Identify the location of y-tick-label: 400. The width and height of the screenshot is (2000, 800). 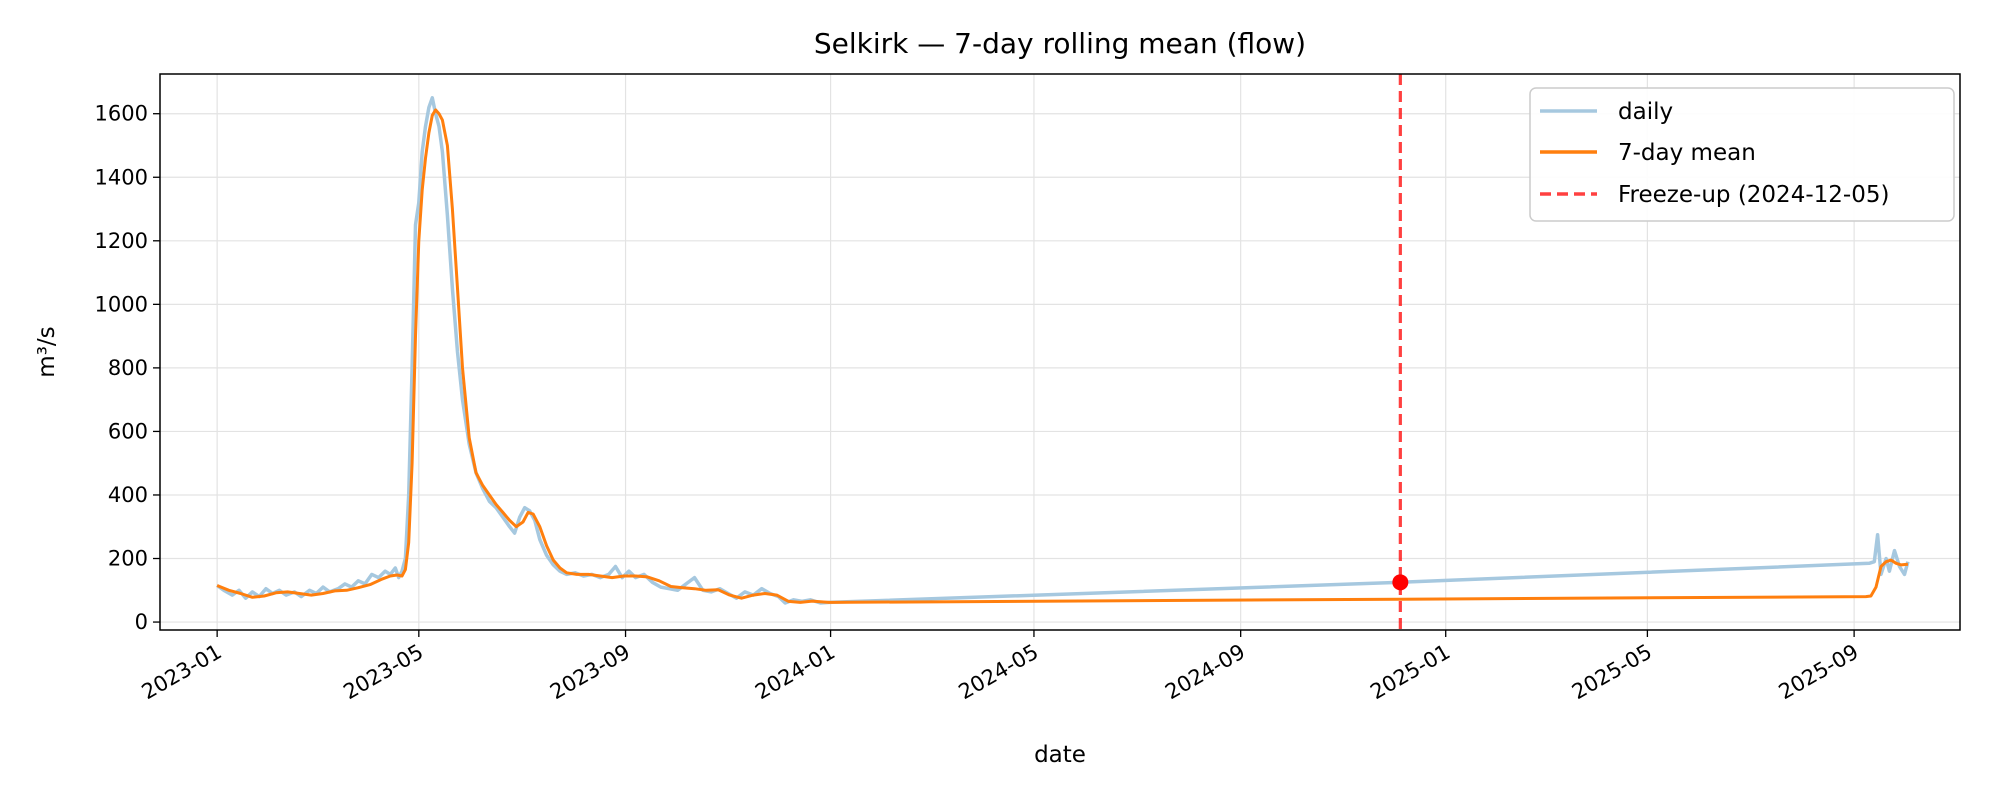
(128, 495).